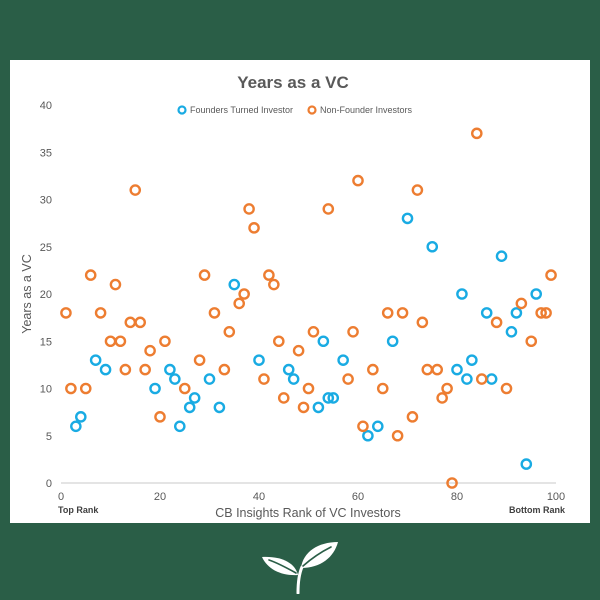  What do you see at coordinates (46, 248) in the screenshot?
I see `y-tick-label: 25` at bounding box center [46, 248].